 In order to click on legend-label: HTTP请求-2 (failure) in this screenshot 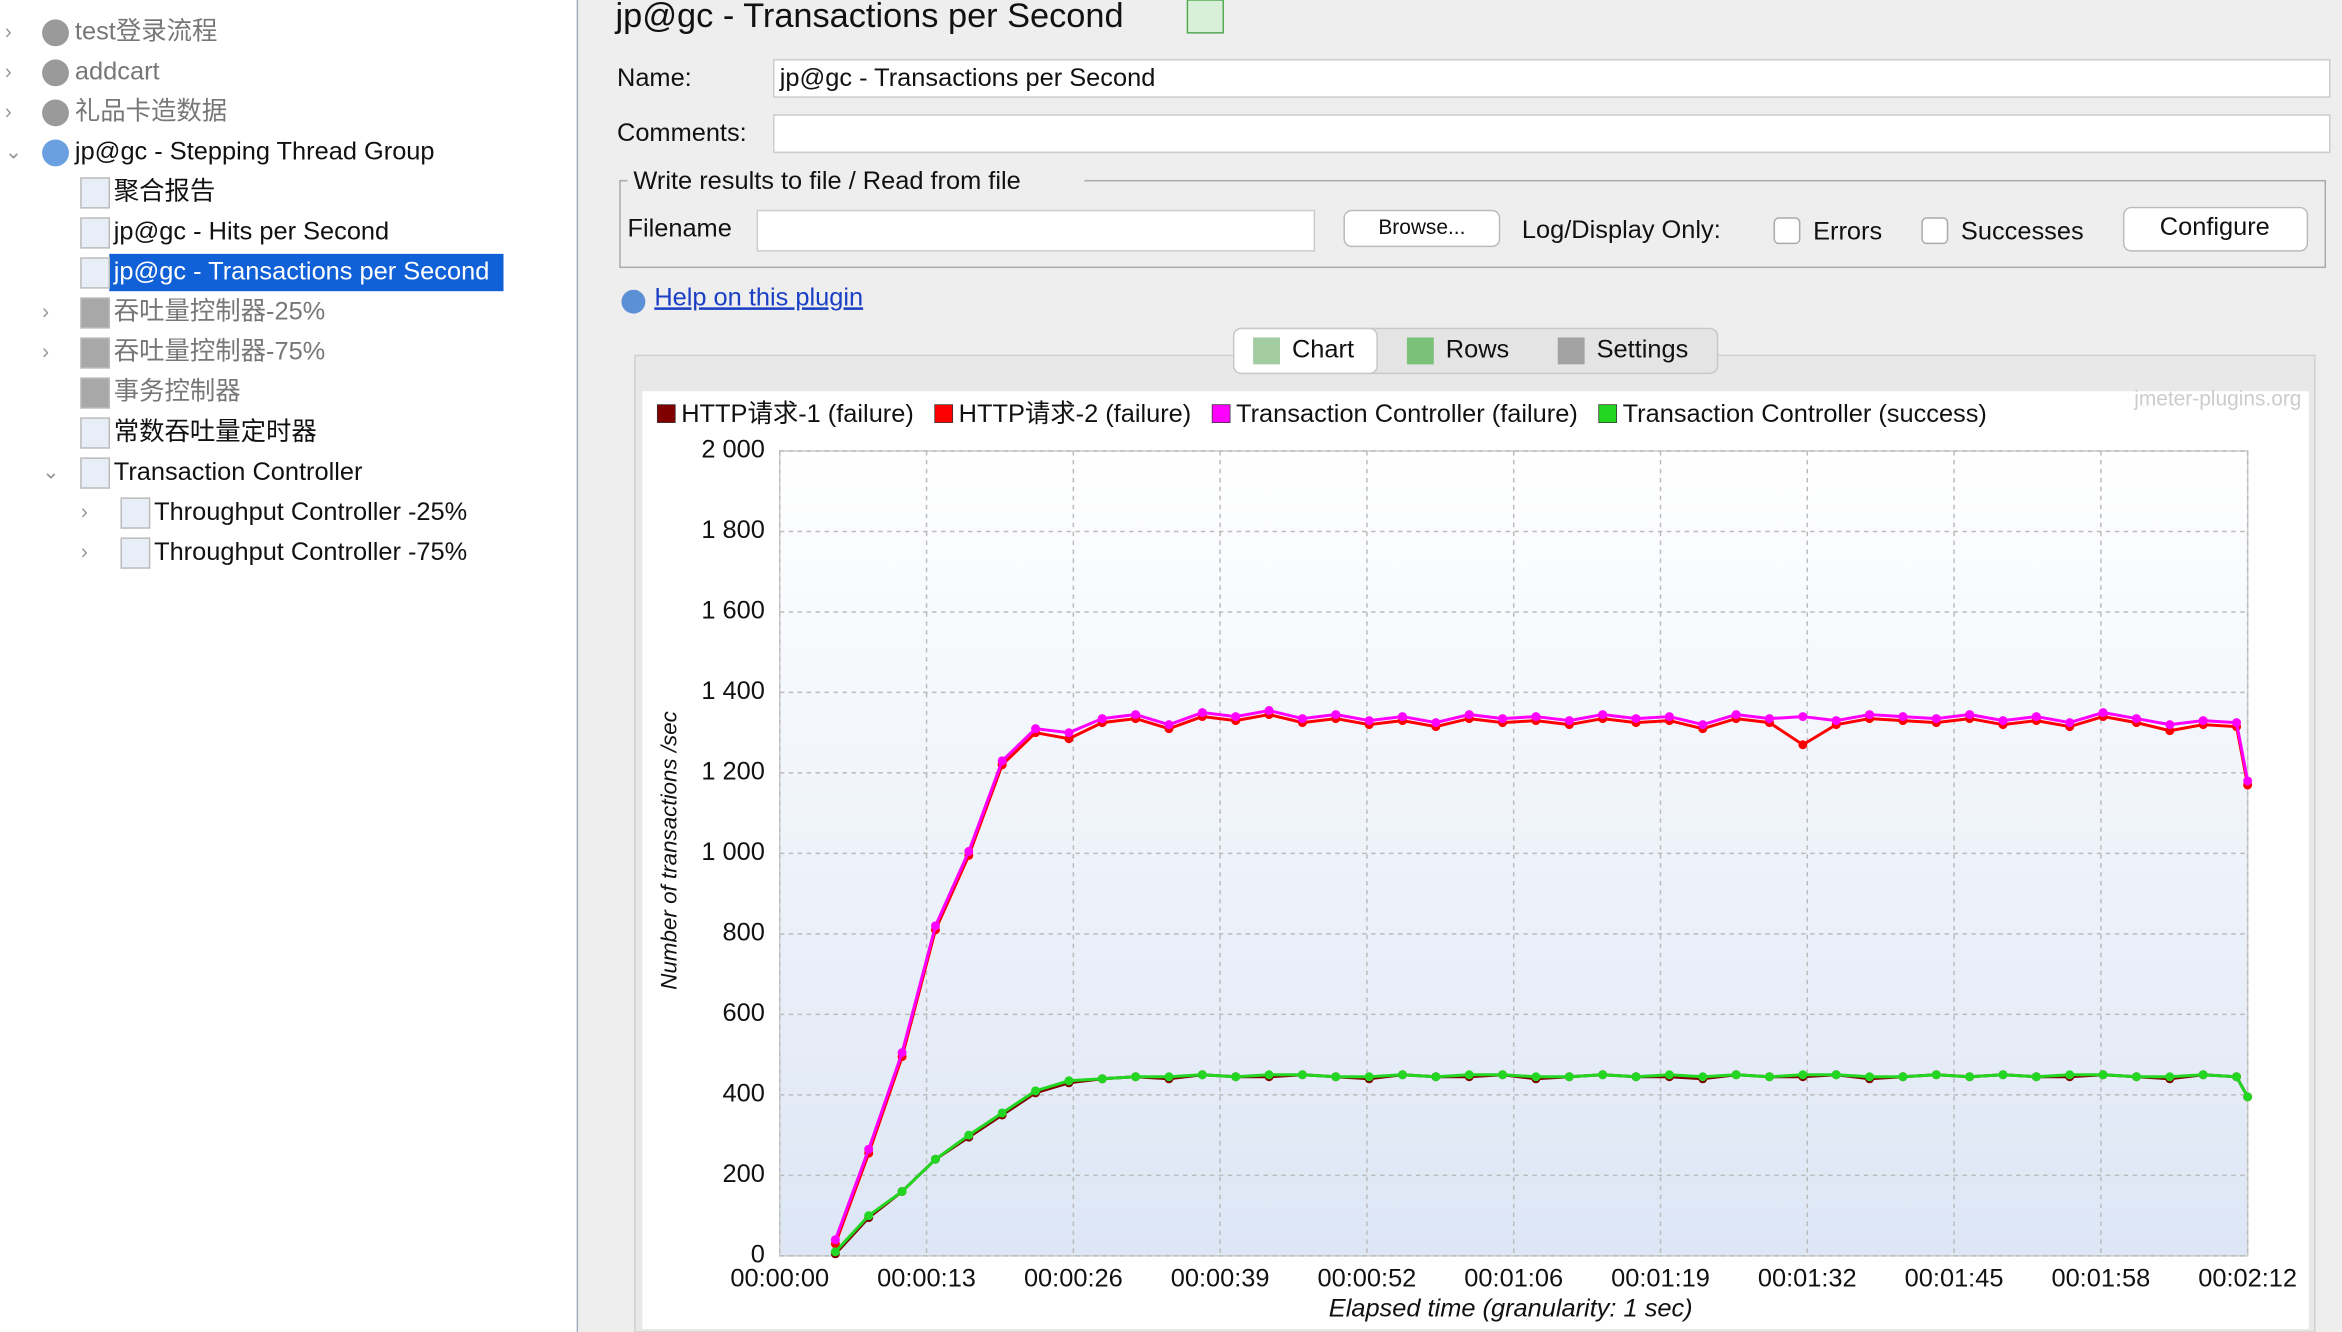, I will do `click(1075, 414)`.